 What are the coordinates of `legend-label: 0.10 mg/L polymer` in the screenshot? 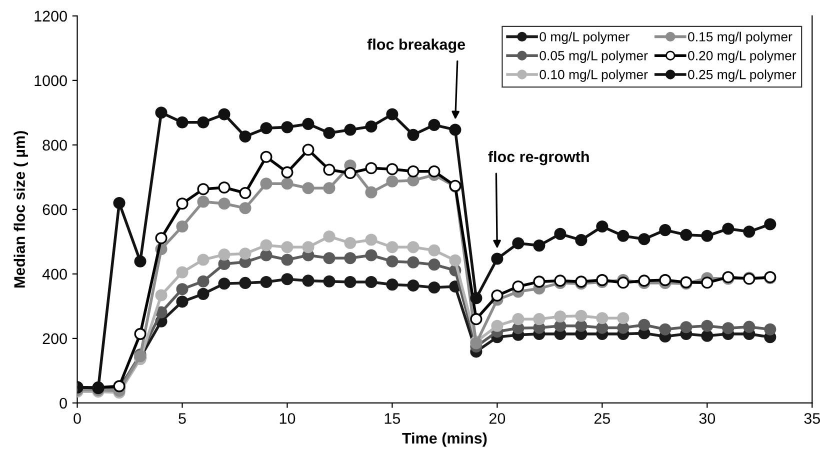 It's located at (594, 76).